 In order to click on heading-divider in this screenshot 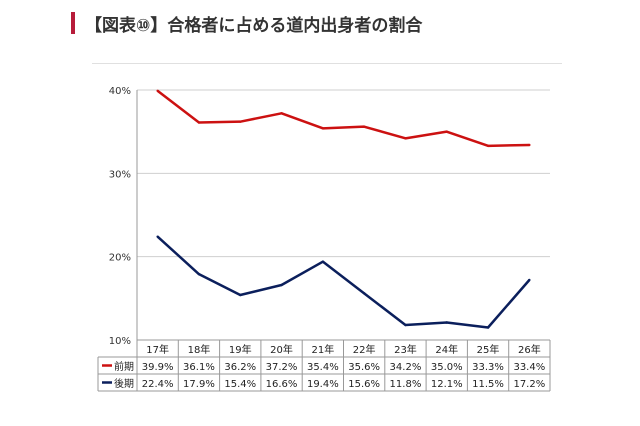, I will do `click(327, 63)`.